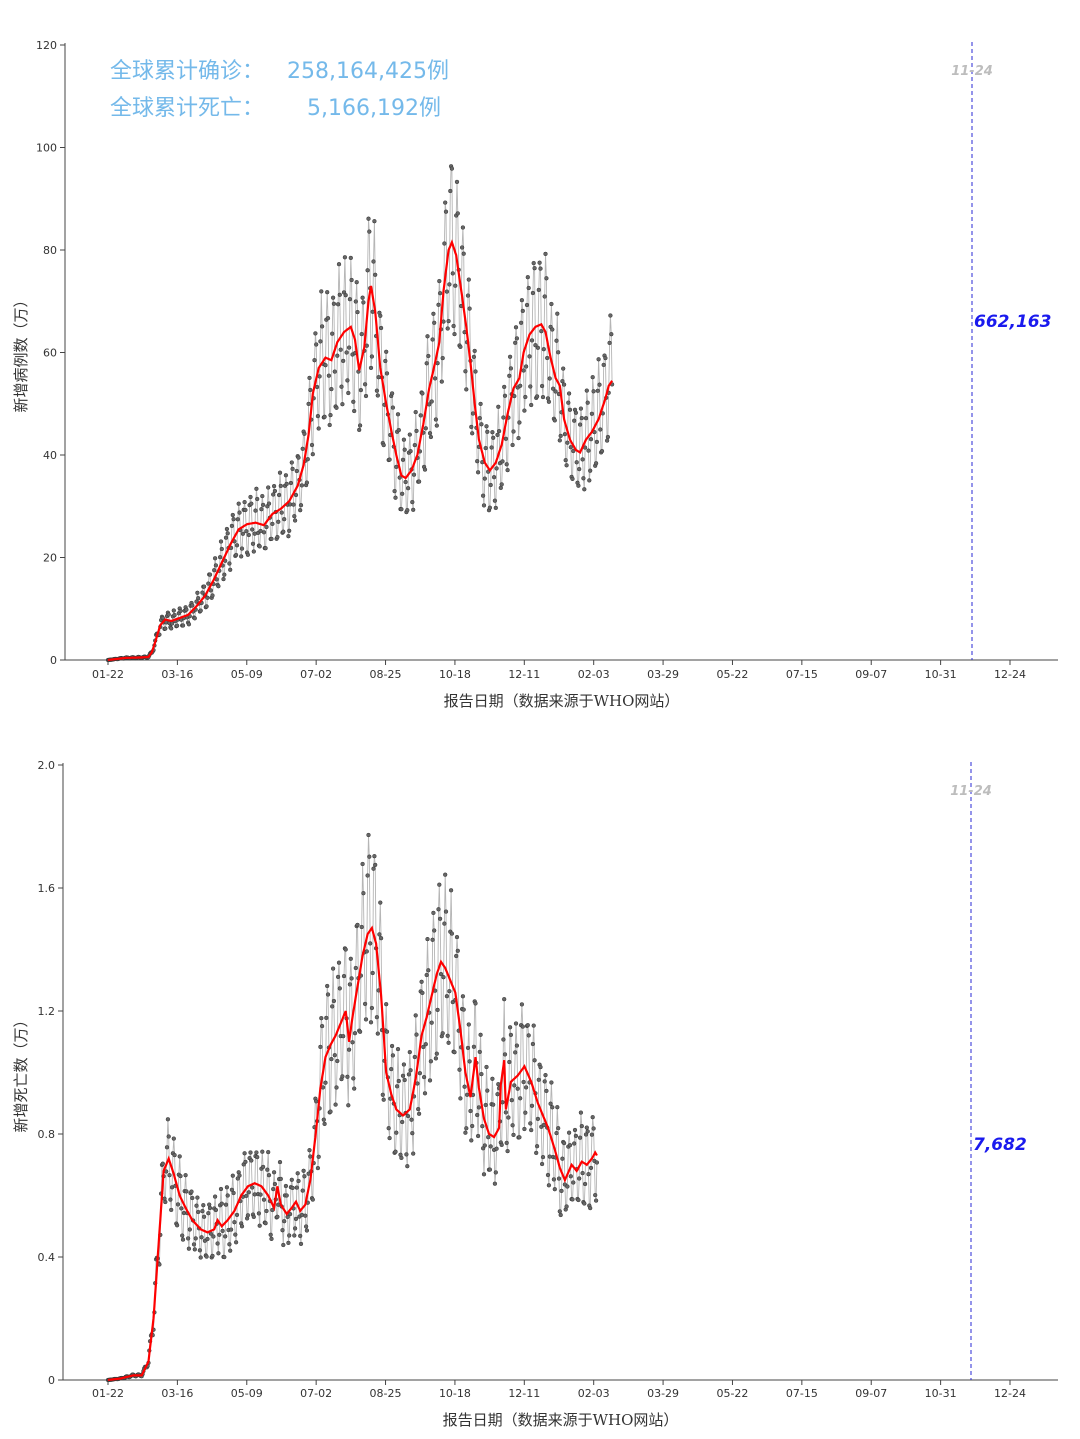 This screenshot has width=1080, height=1439. What do you see at coordinates (972, 71) in the screenshot?
I see `current-date-marker-label: 11-24` at bounding box center [972, 71].